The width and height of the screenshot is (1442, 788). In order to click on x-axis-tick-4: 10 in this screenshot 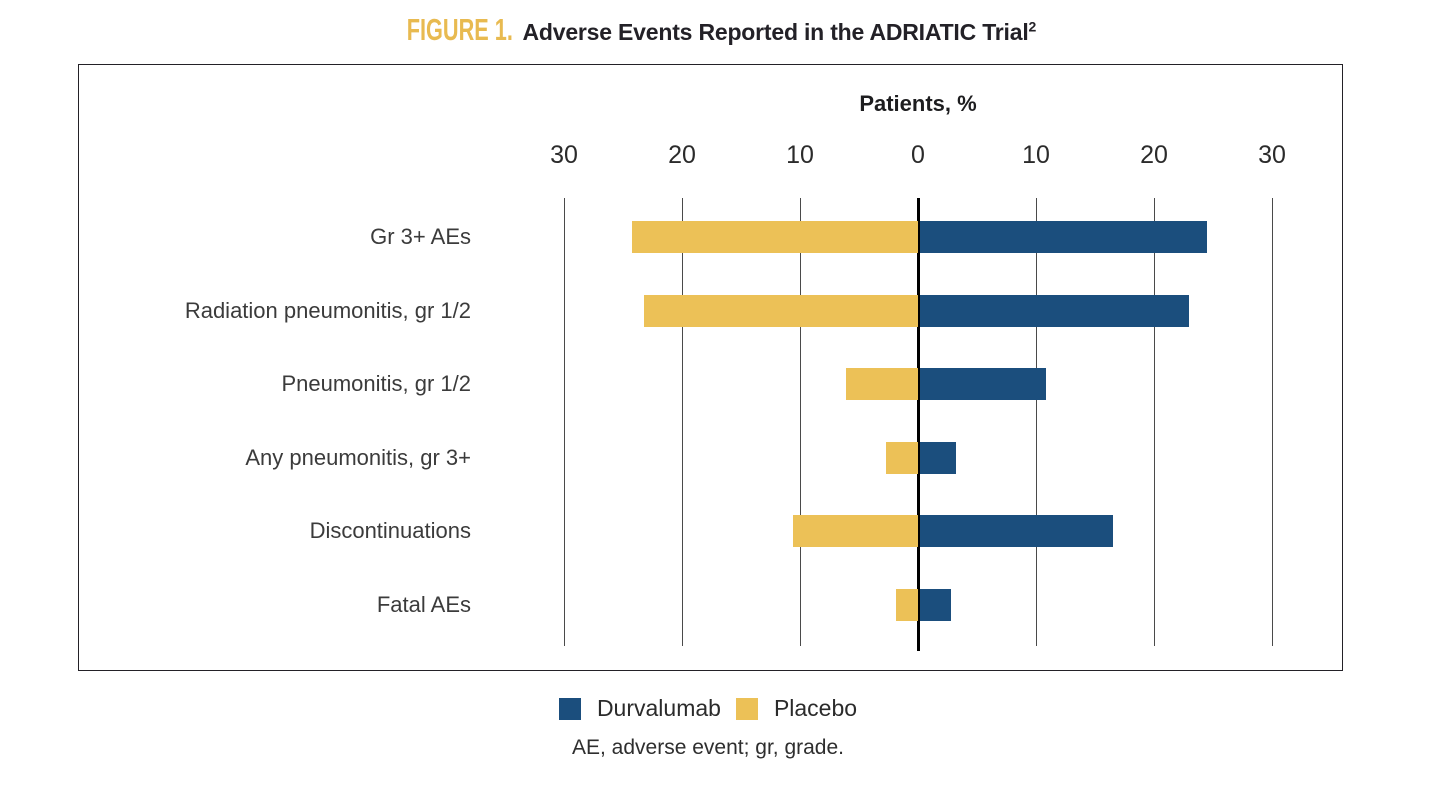, I will do `click(1036, 155)`.